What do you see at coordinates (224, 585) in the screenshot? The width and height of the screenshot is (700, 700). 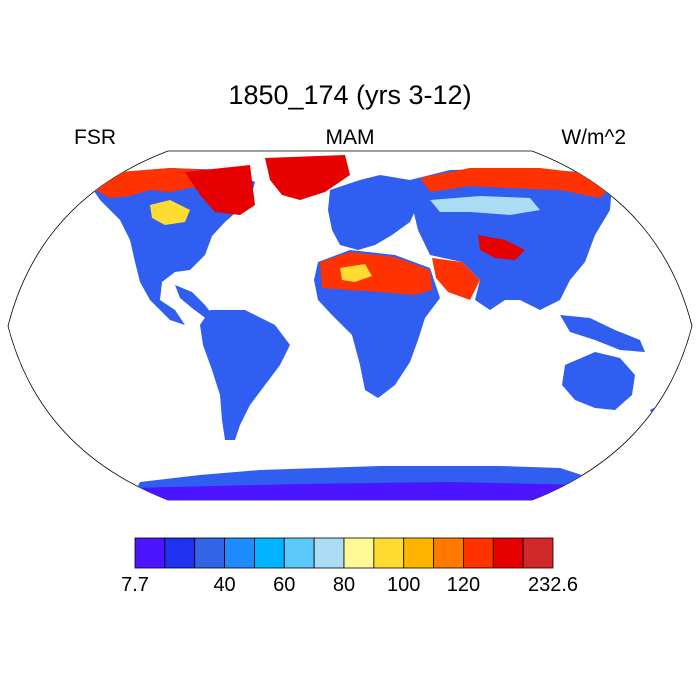 I see `colorbar-tick-label: 40` at bounding box center [224, 585].